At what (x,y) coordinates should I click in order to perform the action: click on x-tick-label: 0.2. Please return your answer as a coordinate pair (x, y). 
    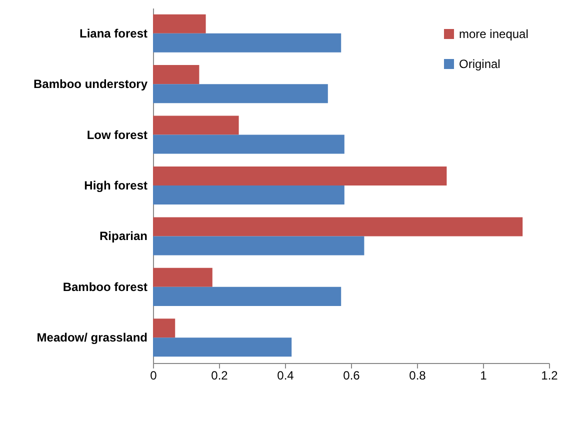
    Looking at the image, I should click on (219, 375).